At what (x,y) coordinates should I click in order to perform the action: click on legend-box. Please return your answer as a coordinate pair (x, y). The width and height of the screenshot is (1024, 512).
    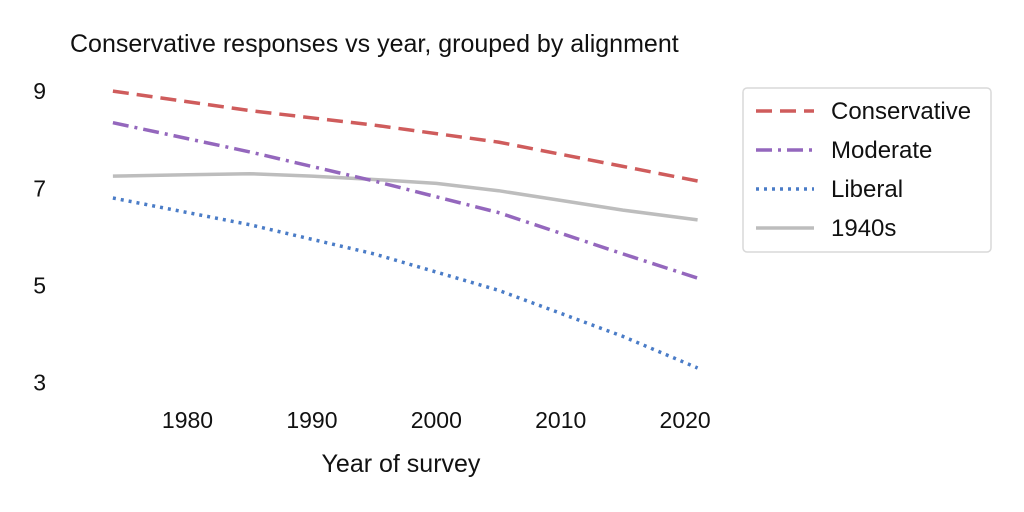
    Looking at the image, I should click on (867, 170).